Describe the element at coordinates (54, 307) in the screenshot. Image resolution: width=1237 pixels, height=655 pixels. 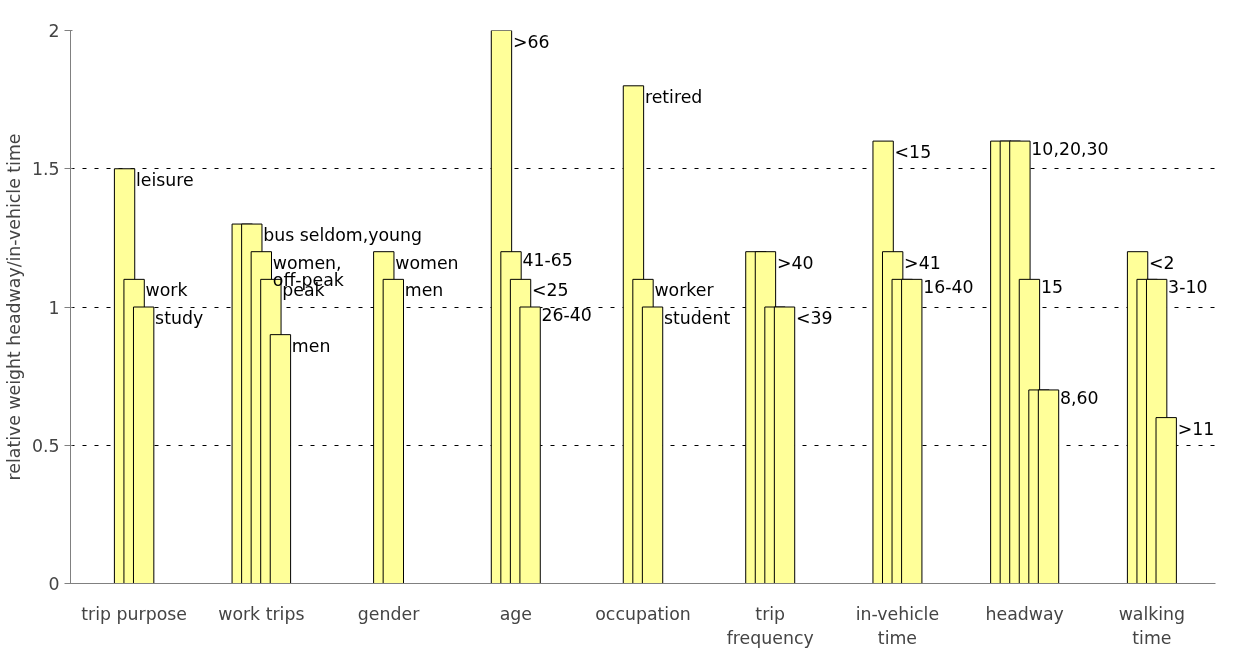
I see `y-tick-label: 1` at that location.